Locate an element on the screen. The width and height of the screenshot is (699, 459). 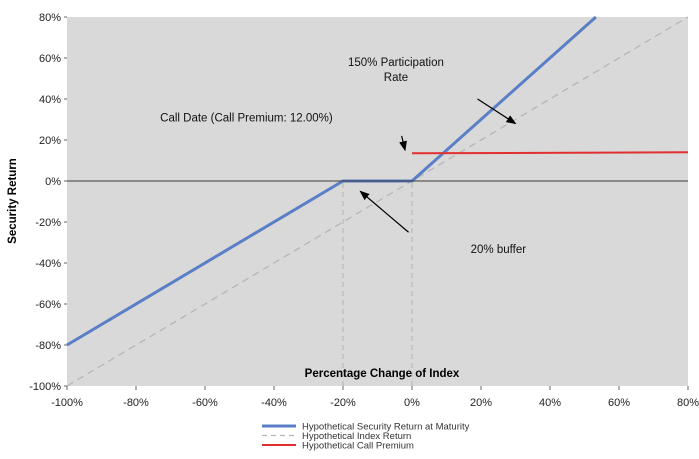
y-tick-label: 80% is located at coordinates (50, 18).